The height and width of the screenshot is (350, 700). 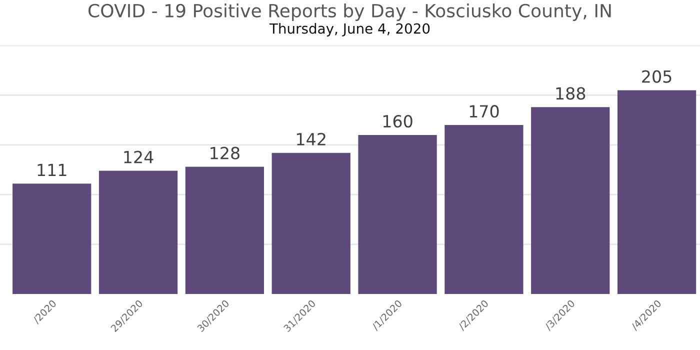 I want to click on chart-title: COVID - 19 Positive Reports by Day - Kosciusko County, IN, so click(x=349, y=12).